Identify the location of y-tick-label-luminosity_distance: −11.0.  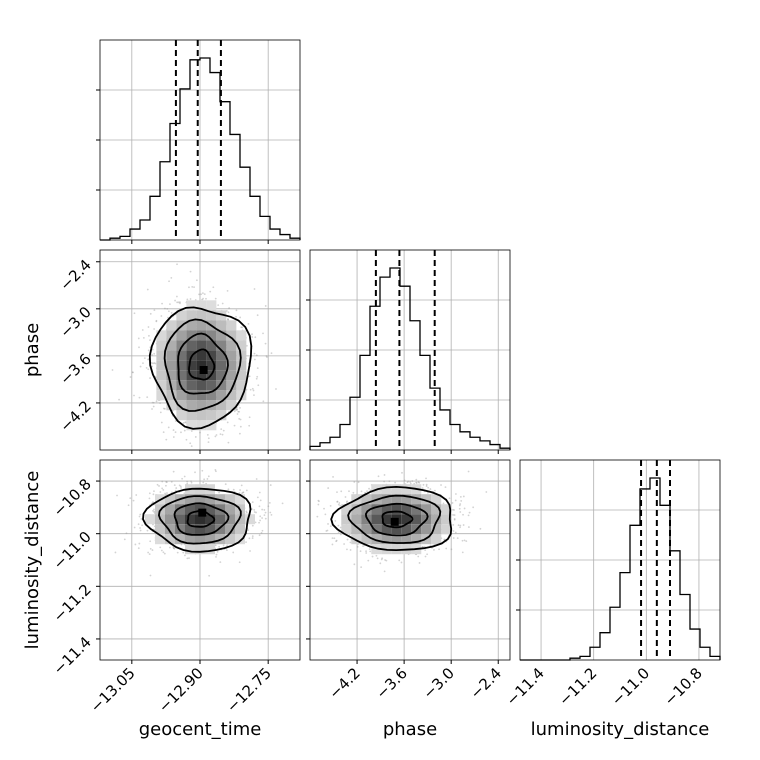
(72, 550).